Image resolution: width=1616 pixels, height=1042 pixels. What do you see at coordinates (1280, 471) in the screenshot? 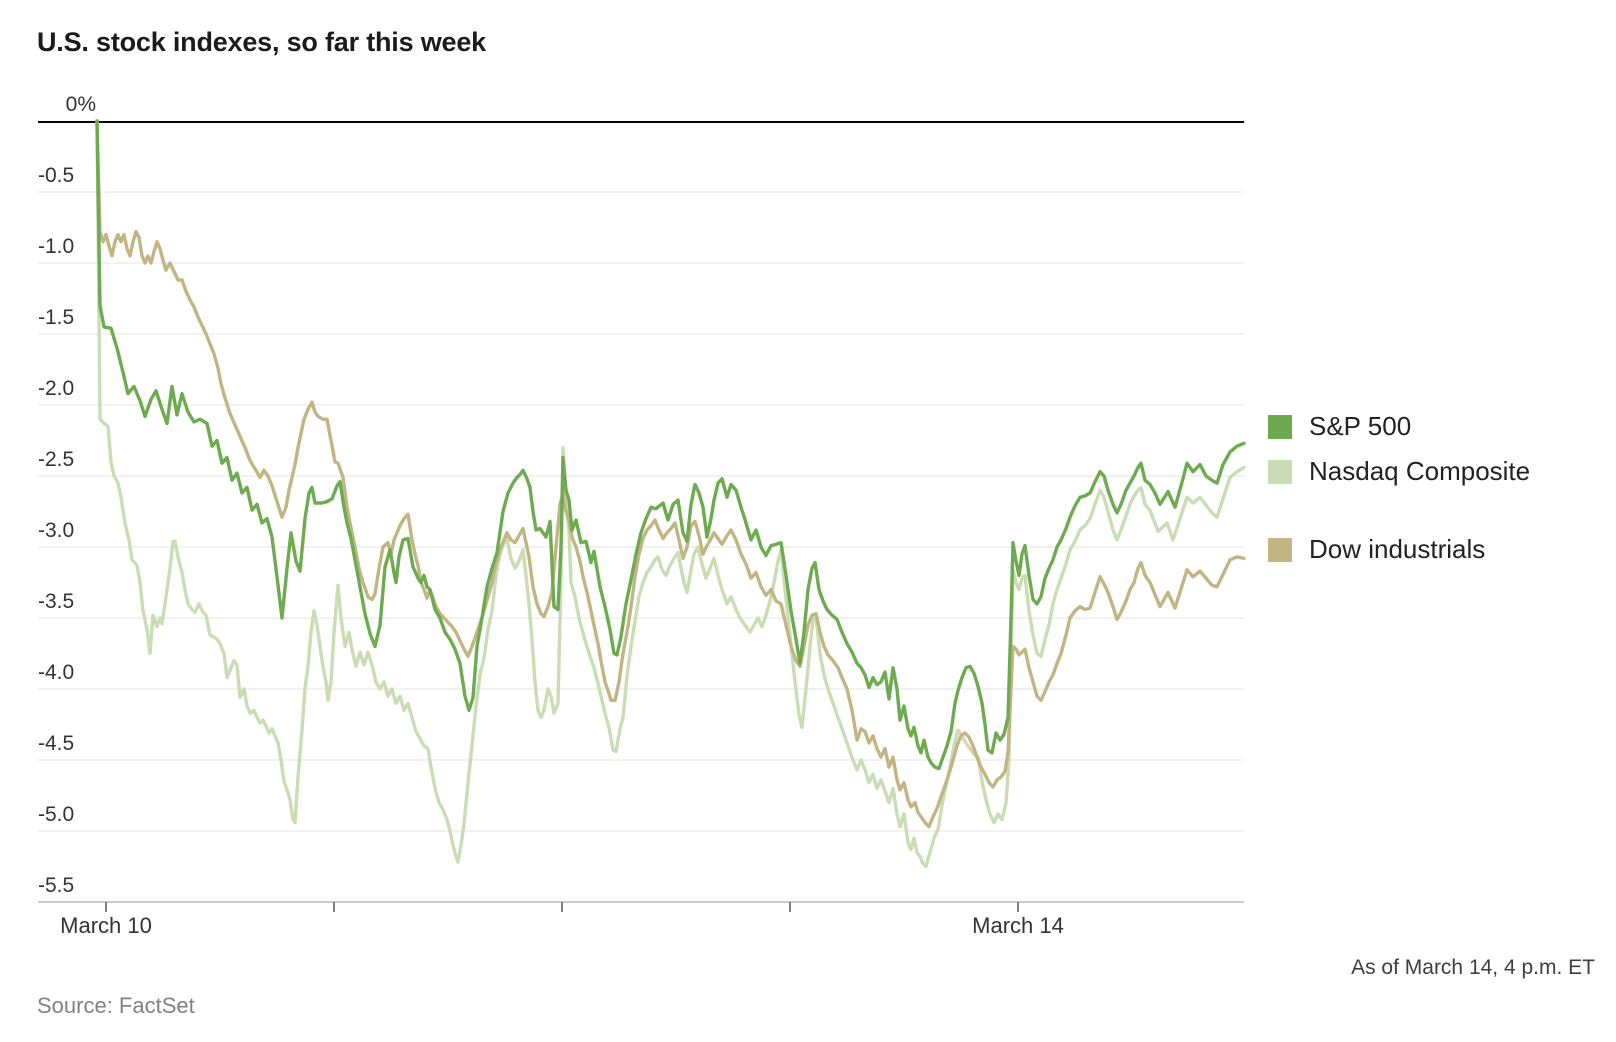
I see `nasdaq-legend-swatch` at bounding box center [1280, 471].